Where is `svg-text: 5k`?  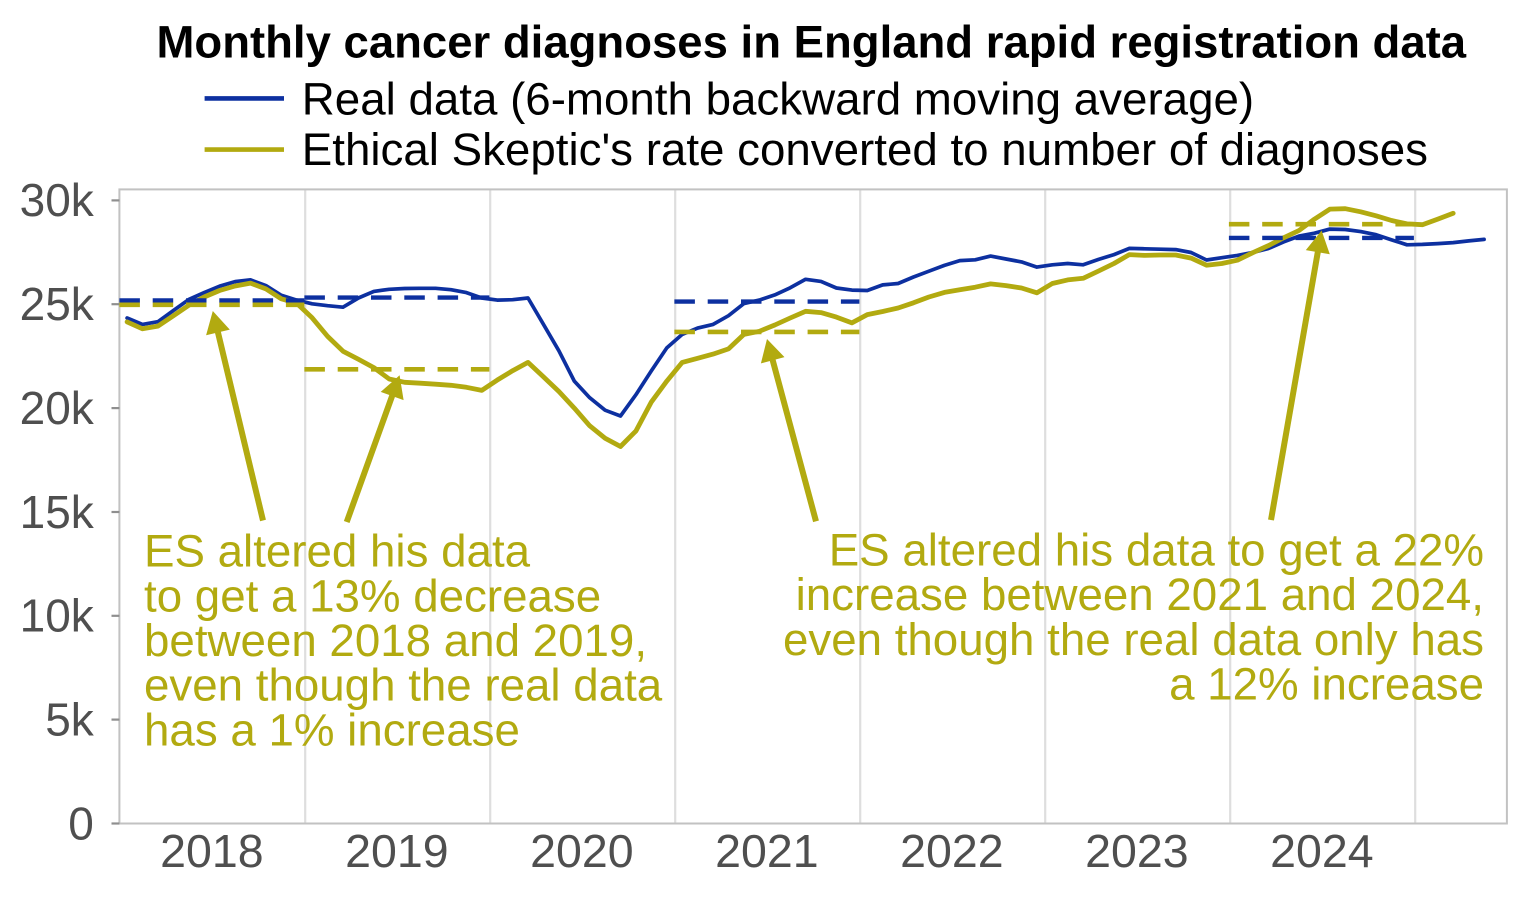 svg-text: 5k is located at coordinates (70, 719).